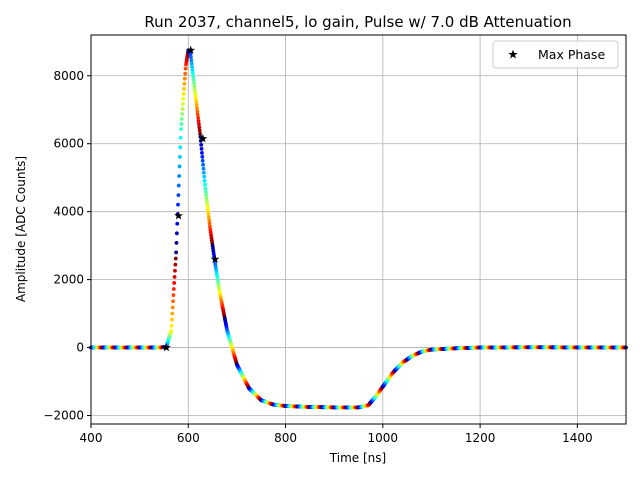 This screenshot has height=480, width=640. I want to click on legend-star-icon, so click(513, 54).